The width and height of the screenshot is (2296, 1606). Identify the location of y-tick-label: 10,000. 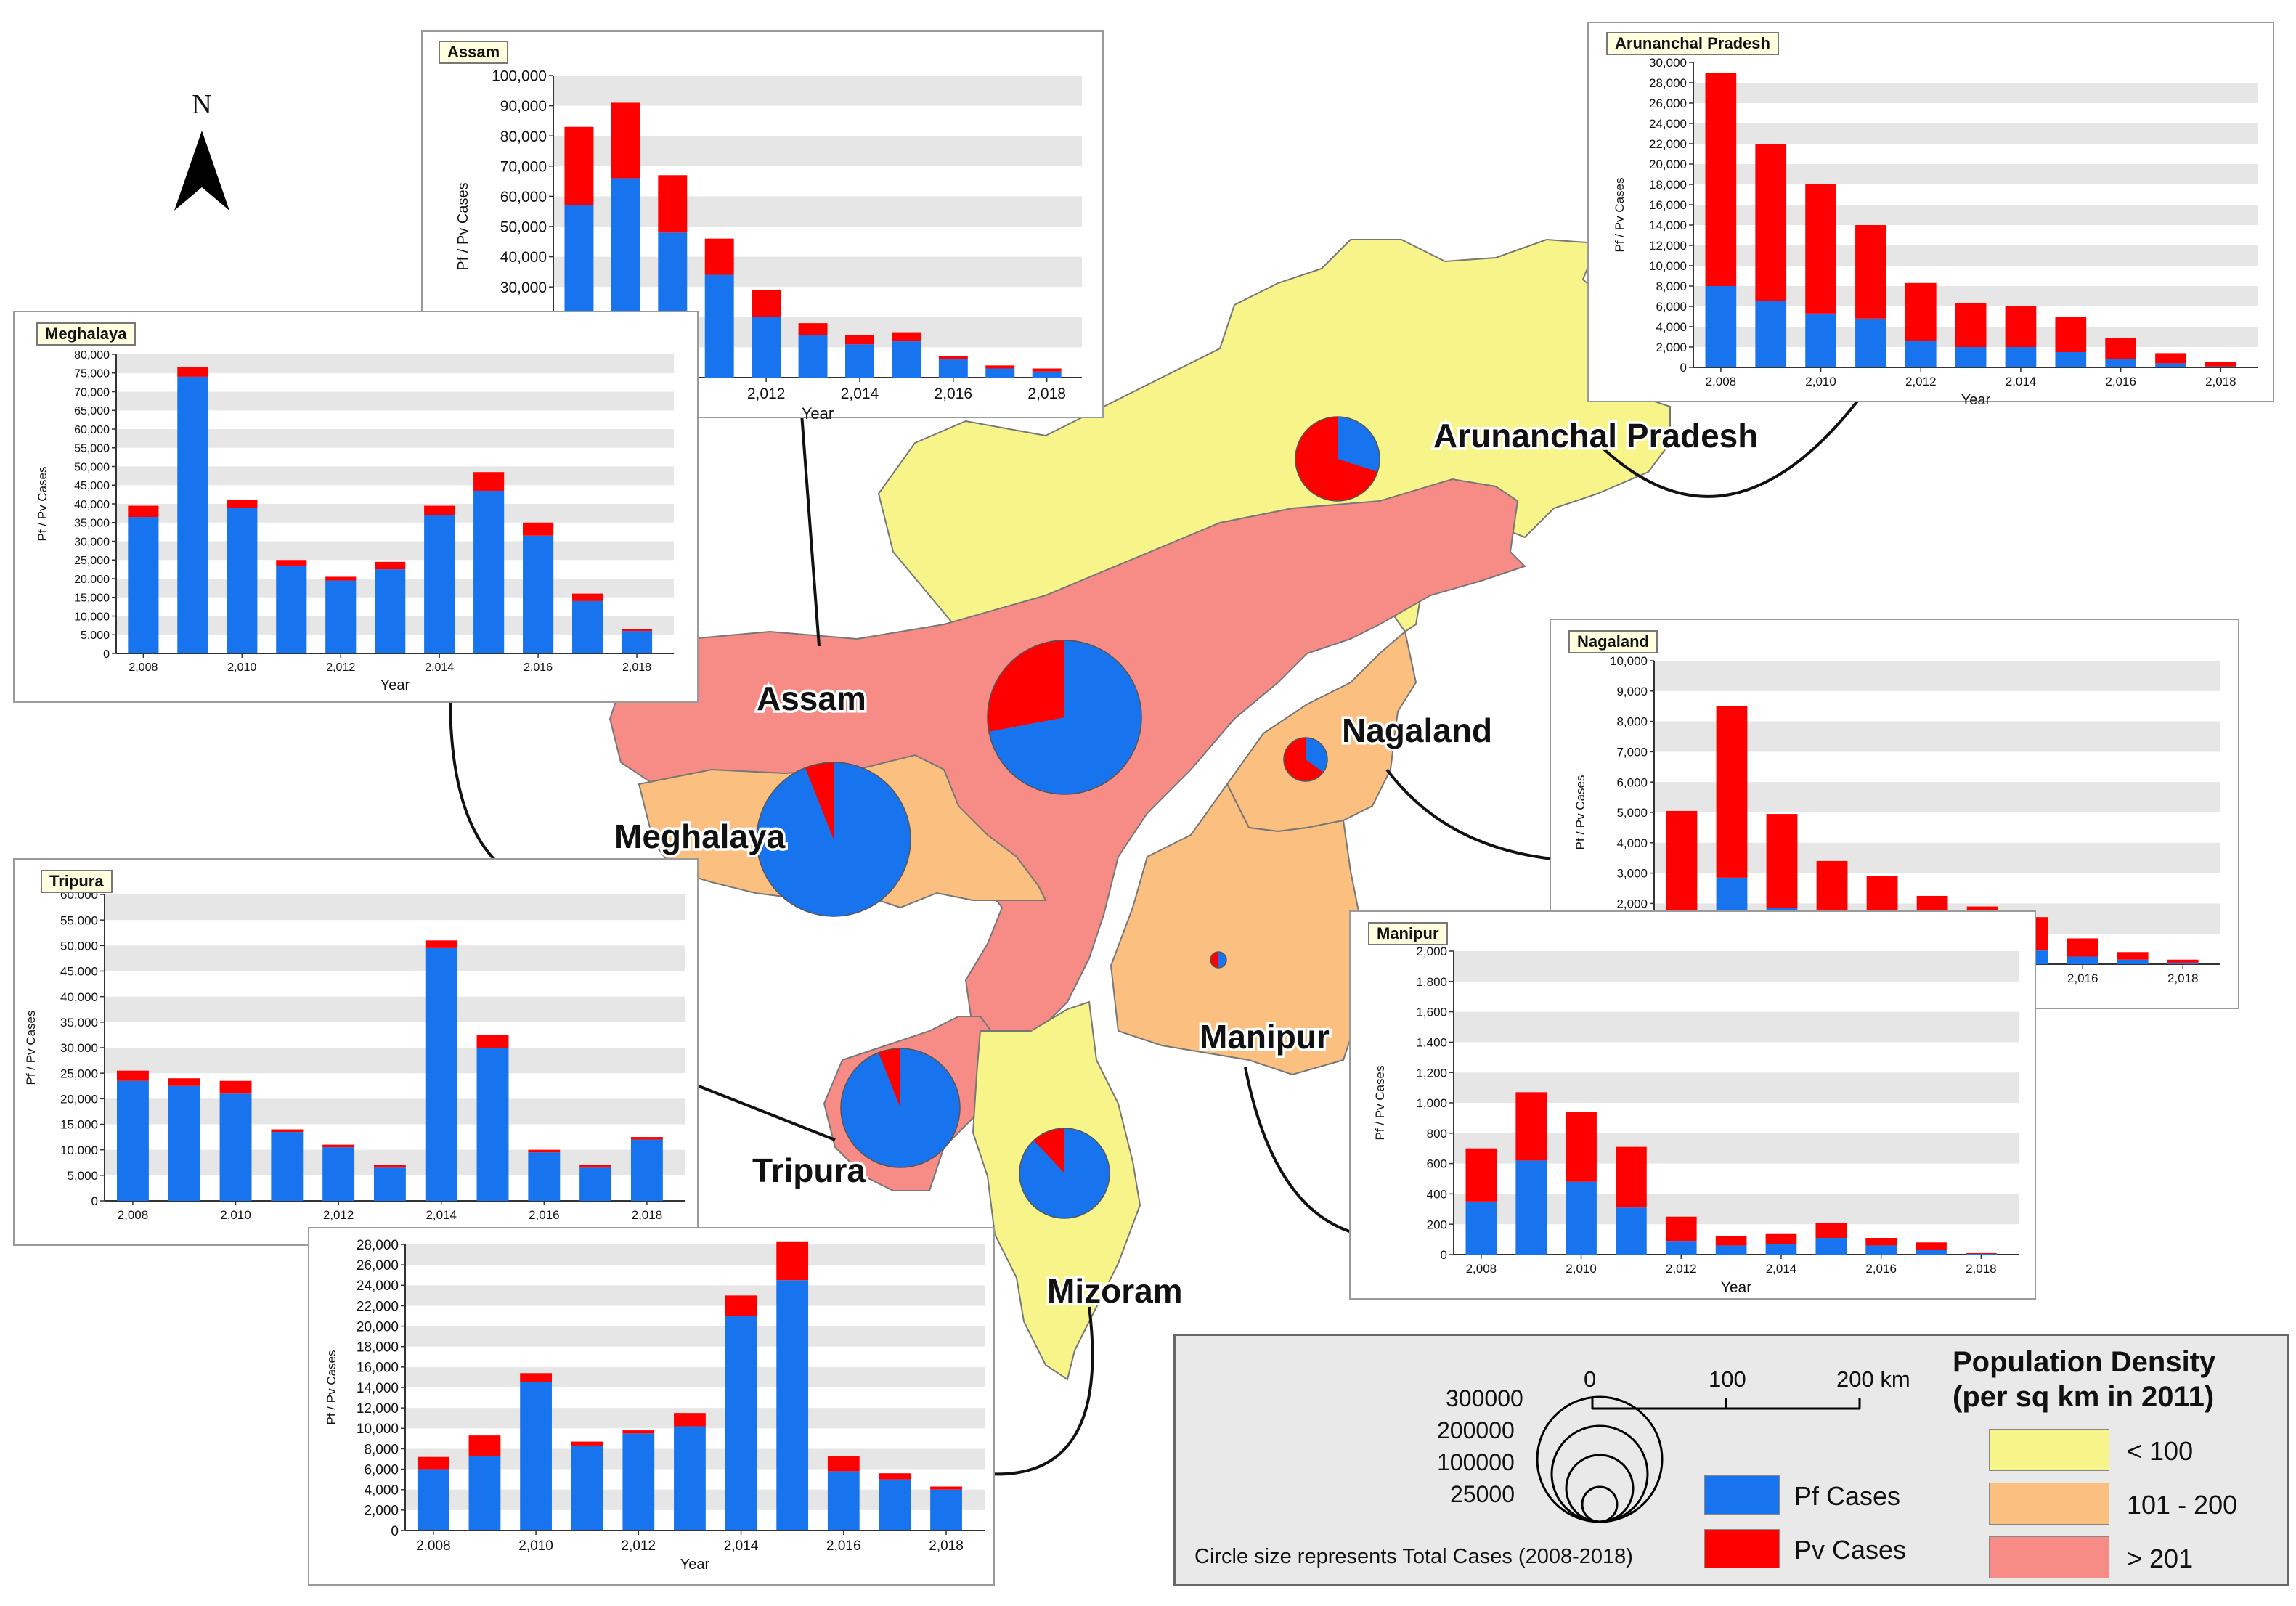
(378, 1429).